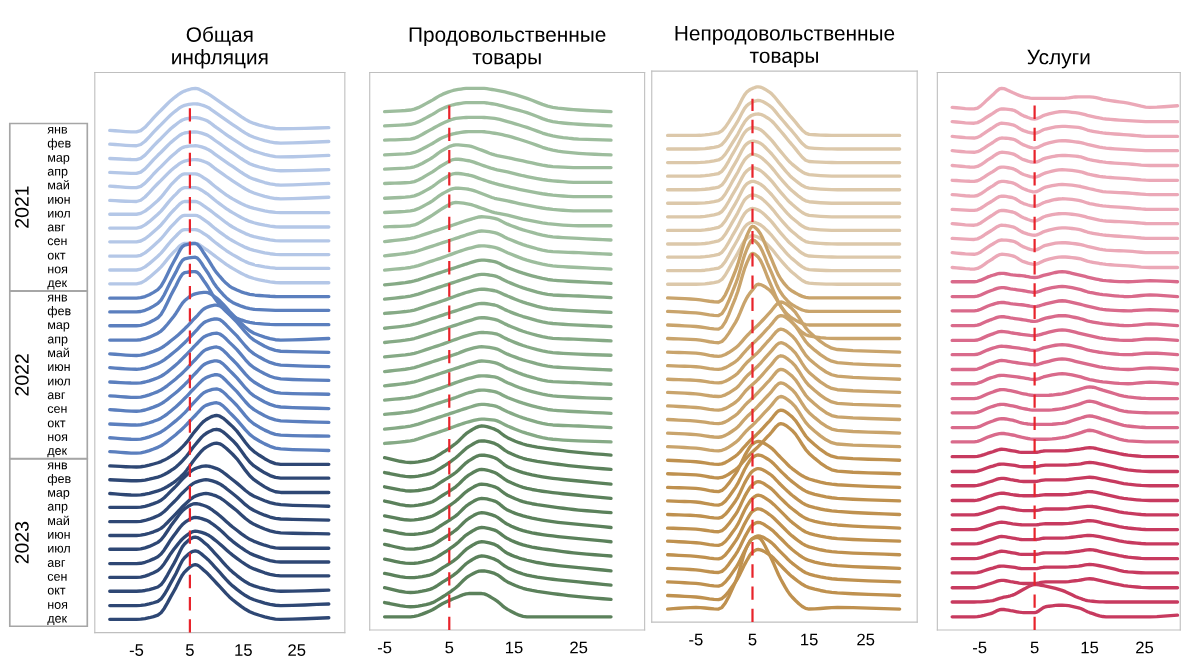 Image resolution: width=1185 pixels, height=659 pixels. What do you see at coordinates (21, 542) in the screenshot?
I see `text: 2023` at bounding box center [21, 542].